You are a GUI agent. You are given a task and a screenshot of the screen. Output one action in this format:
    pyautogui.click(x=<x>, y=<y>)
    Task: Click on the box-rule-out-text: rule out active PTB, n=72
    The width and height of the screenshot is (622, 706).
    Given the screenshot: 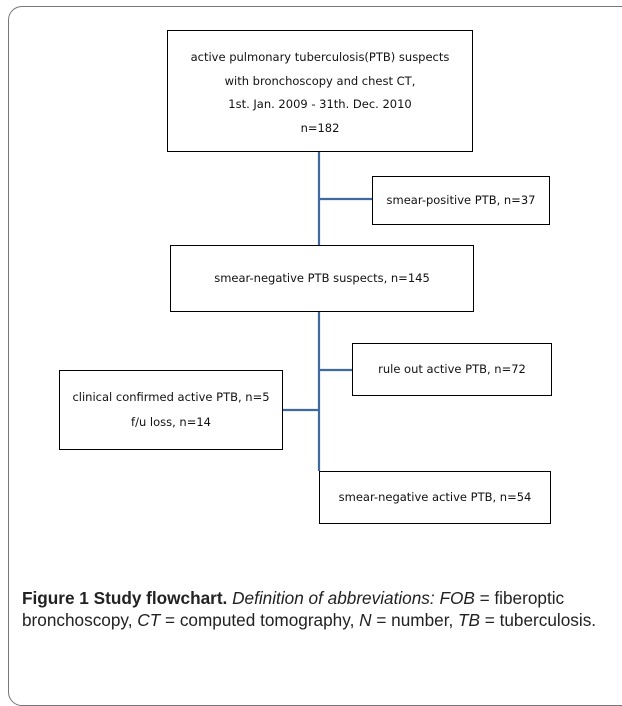 What is the action you would take?
    pyautogui.click(x=452, y=368)
    